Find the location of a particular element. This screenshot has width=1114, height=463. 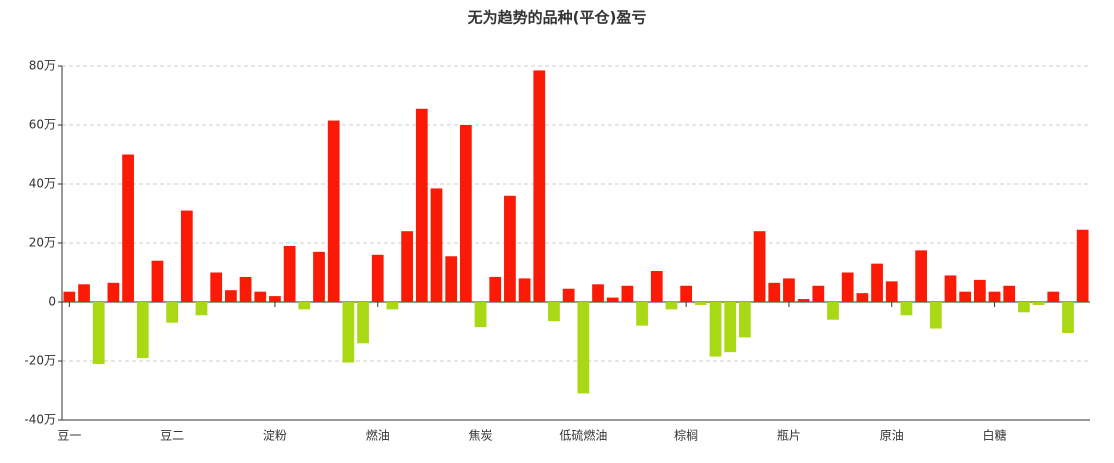

x-tick-label: 瓶片 is located at coordinates (789, 436).